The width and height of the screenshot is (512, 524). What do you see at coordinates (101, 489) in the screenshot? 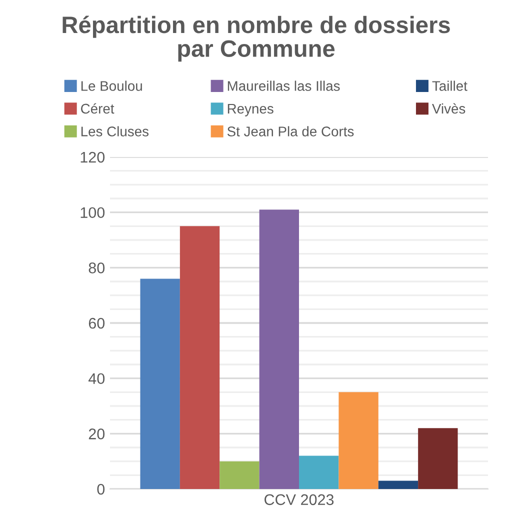
I see `y-tick-label: 0` at bounding box center [101, 489].